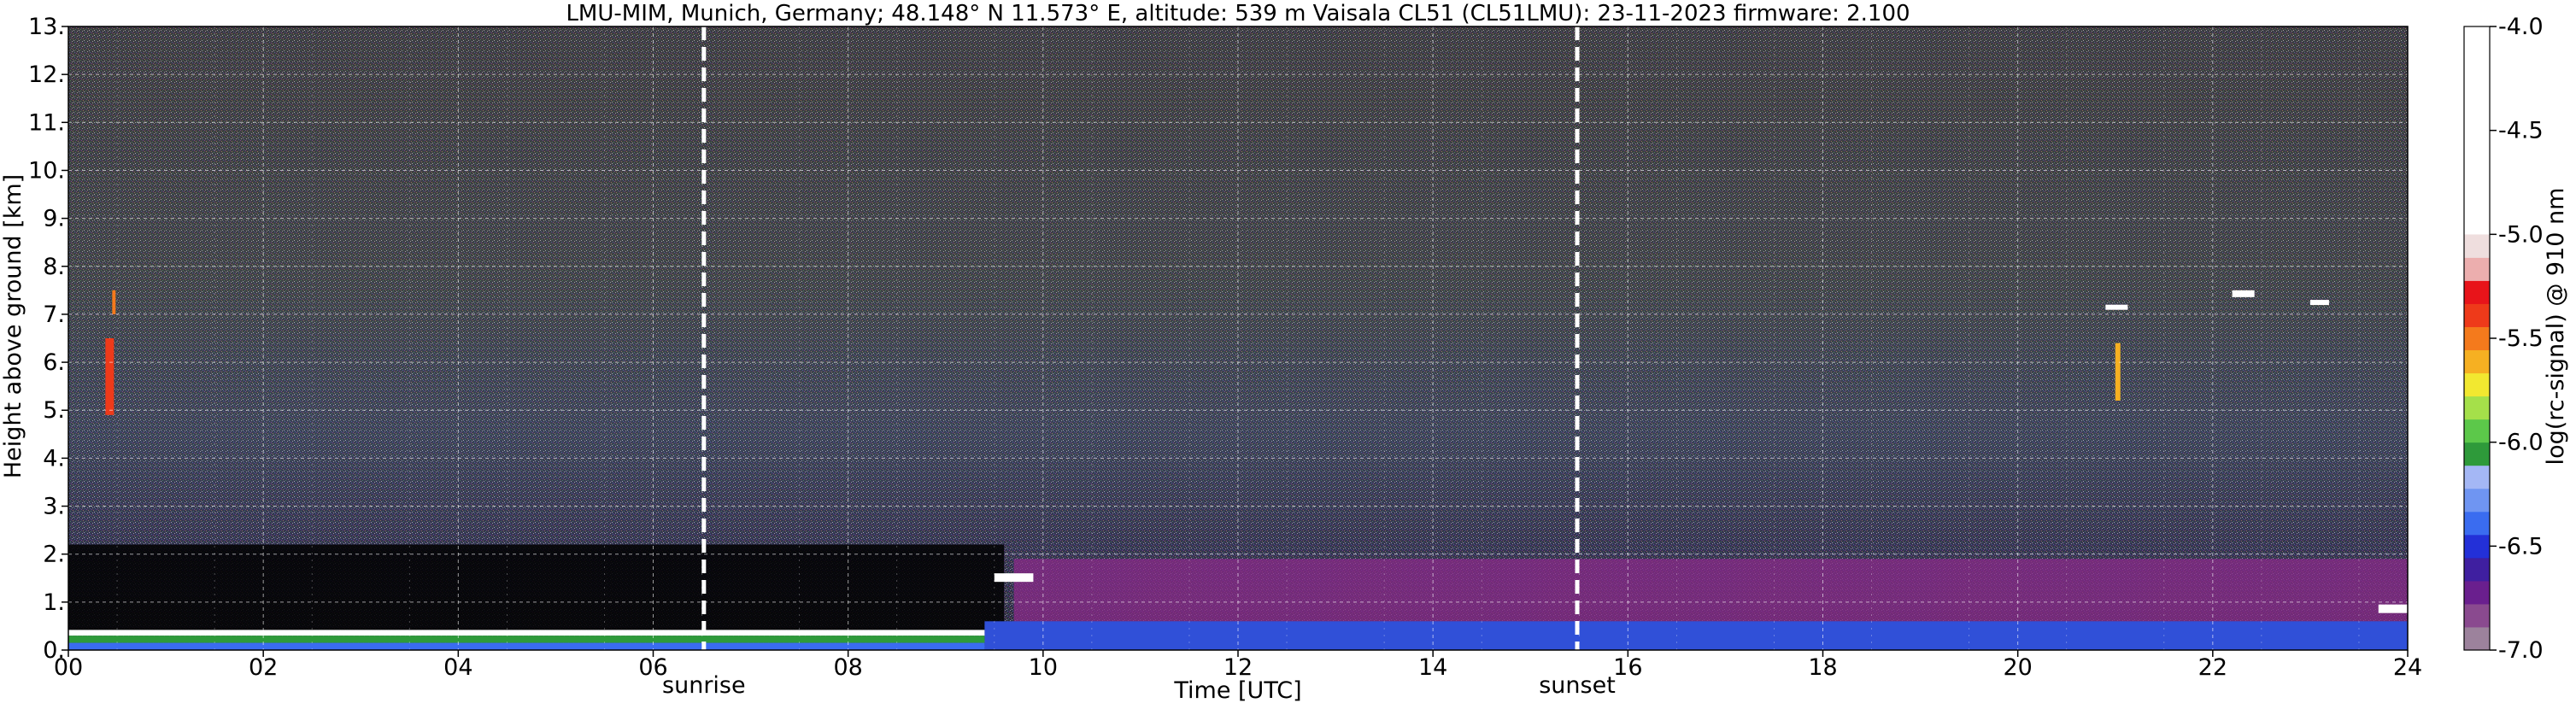 The height and width of the screenshot is (709, 2576). What do you see at coordinates (847, 667) in the screenshot?
I see `x-tick-label: 08` at bounding box center [847, 667].